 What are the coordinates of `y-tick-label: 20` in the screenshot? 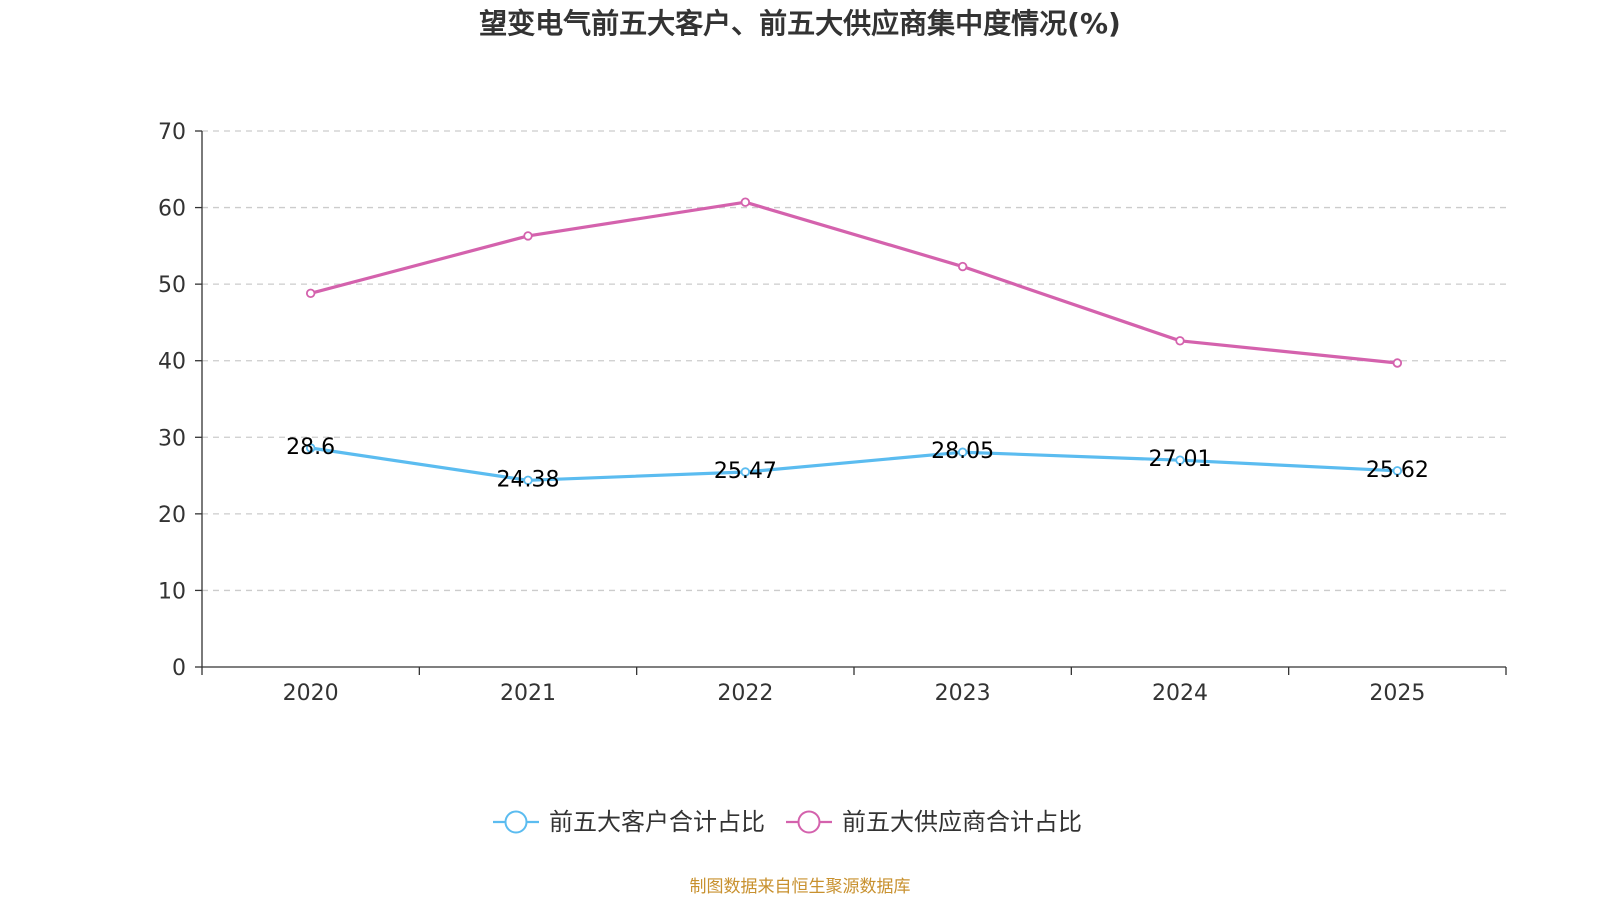 It's located at (172, 515).